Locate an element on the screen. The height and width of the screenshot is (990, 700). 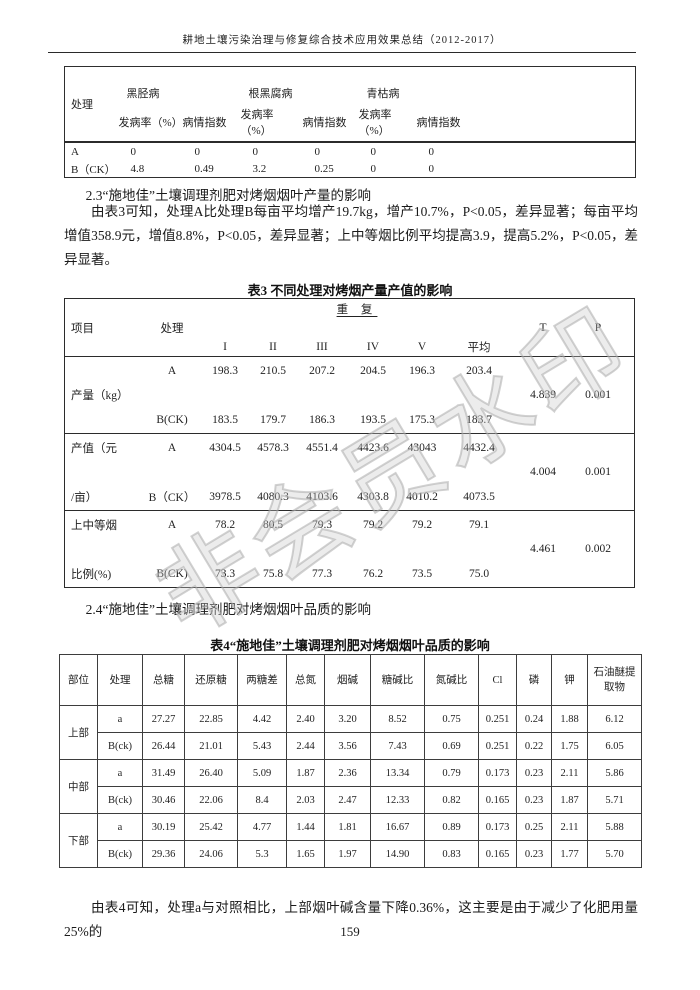
cell: 6.05 is located at coordinates (614, 746).